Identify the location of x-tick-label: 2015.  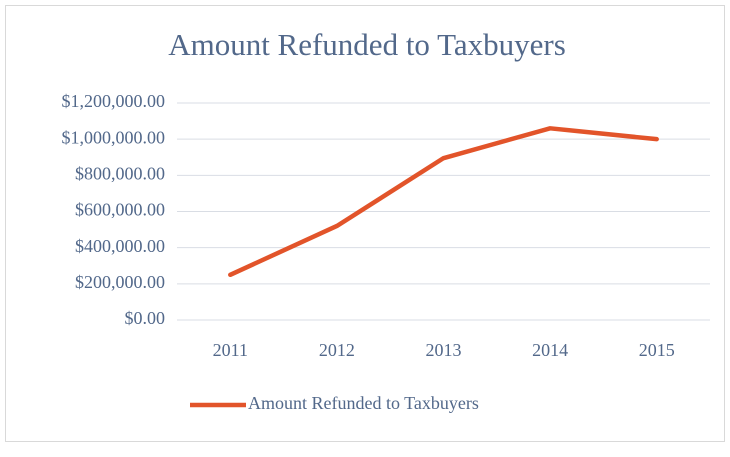
(657, 350).